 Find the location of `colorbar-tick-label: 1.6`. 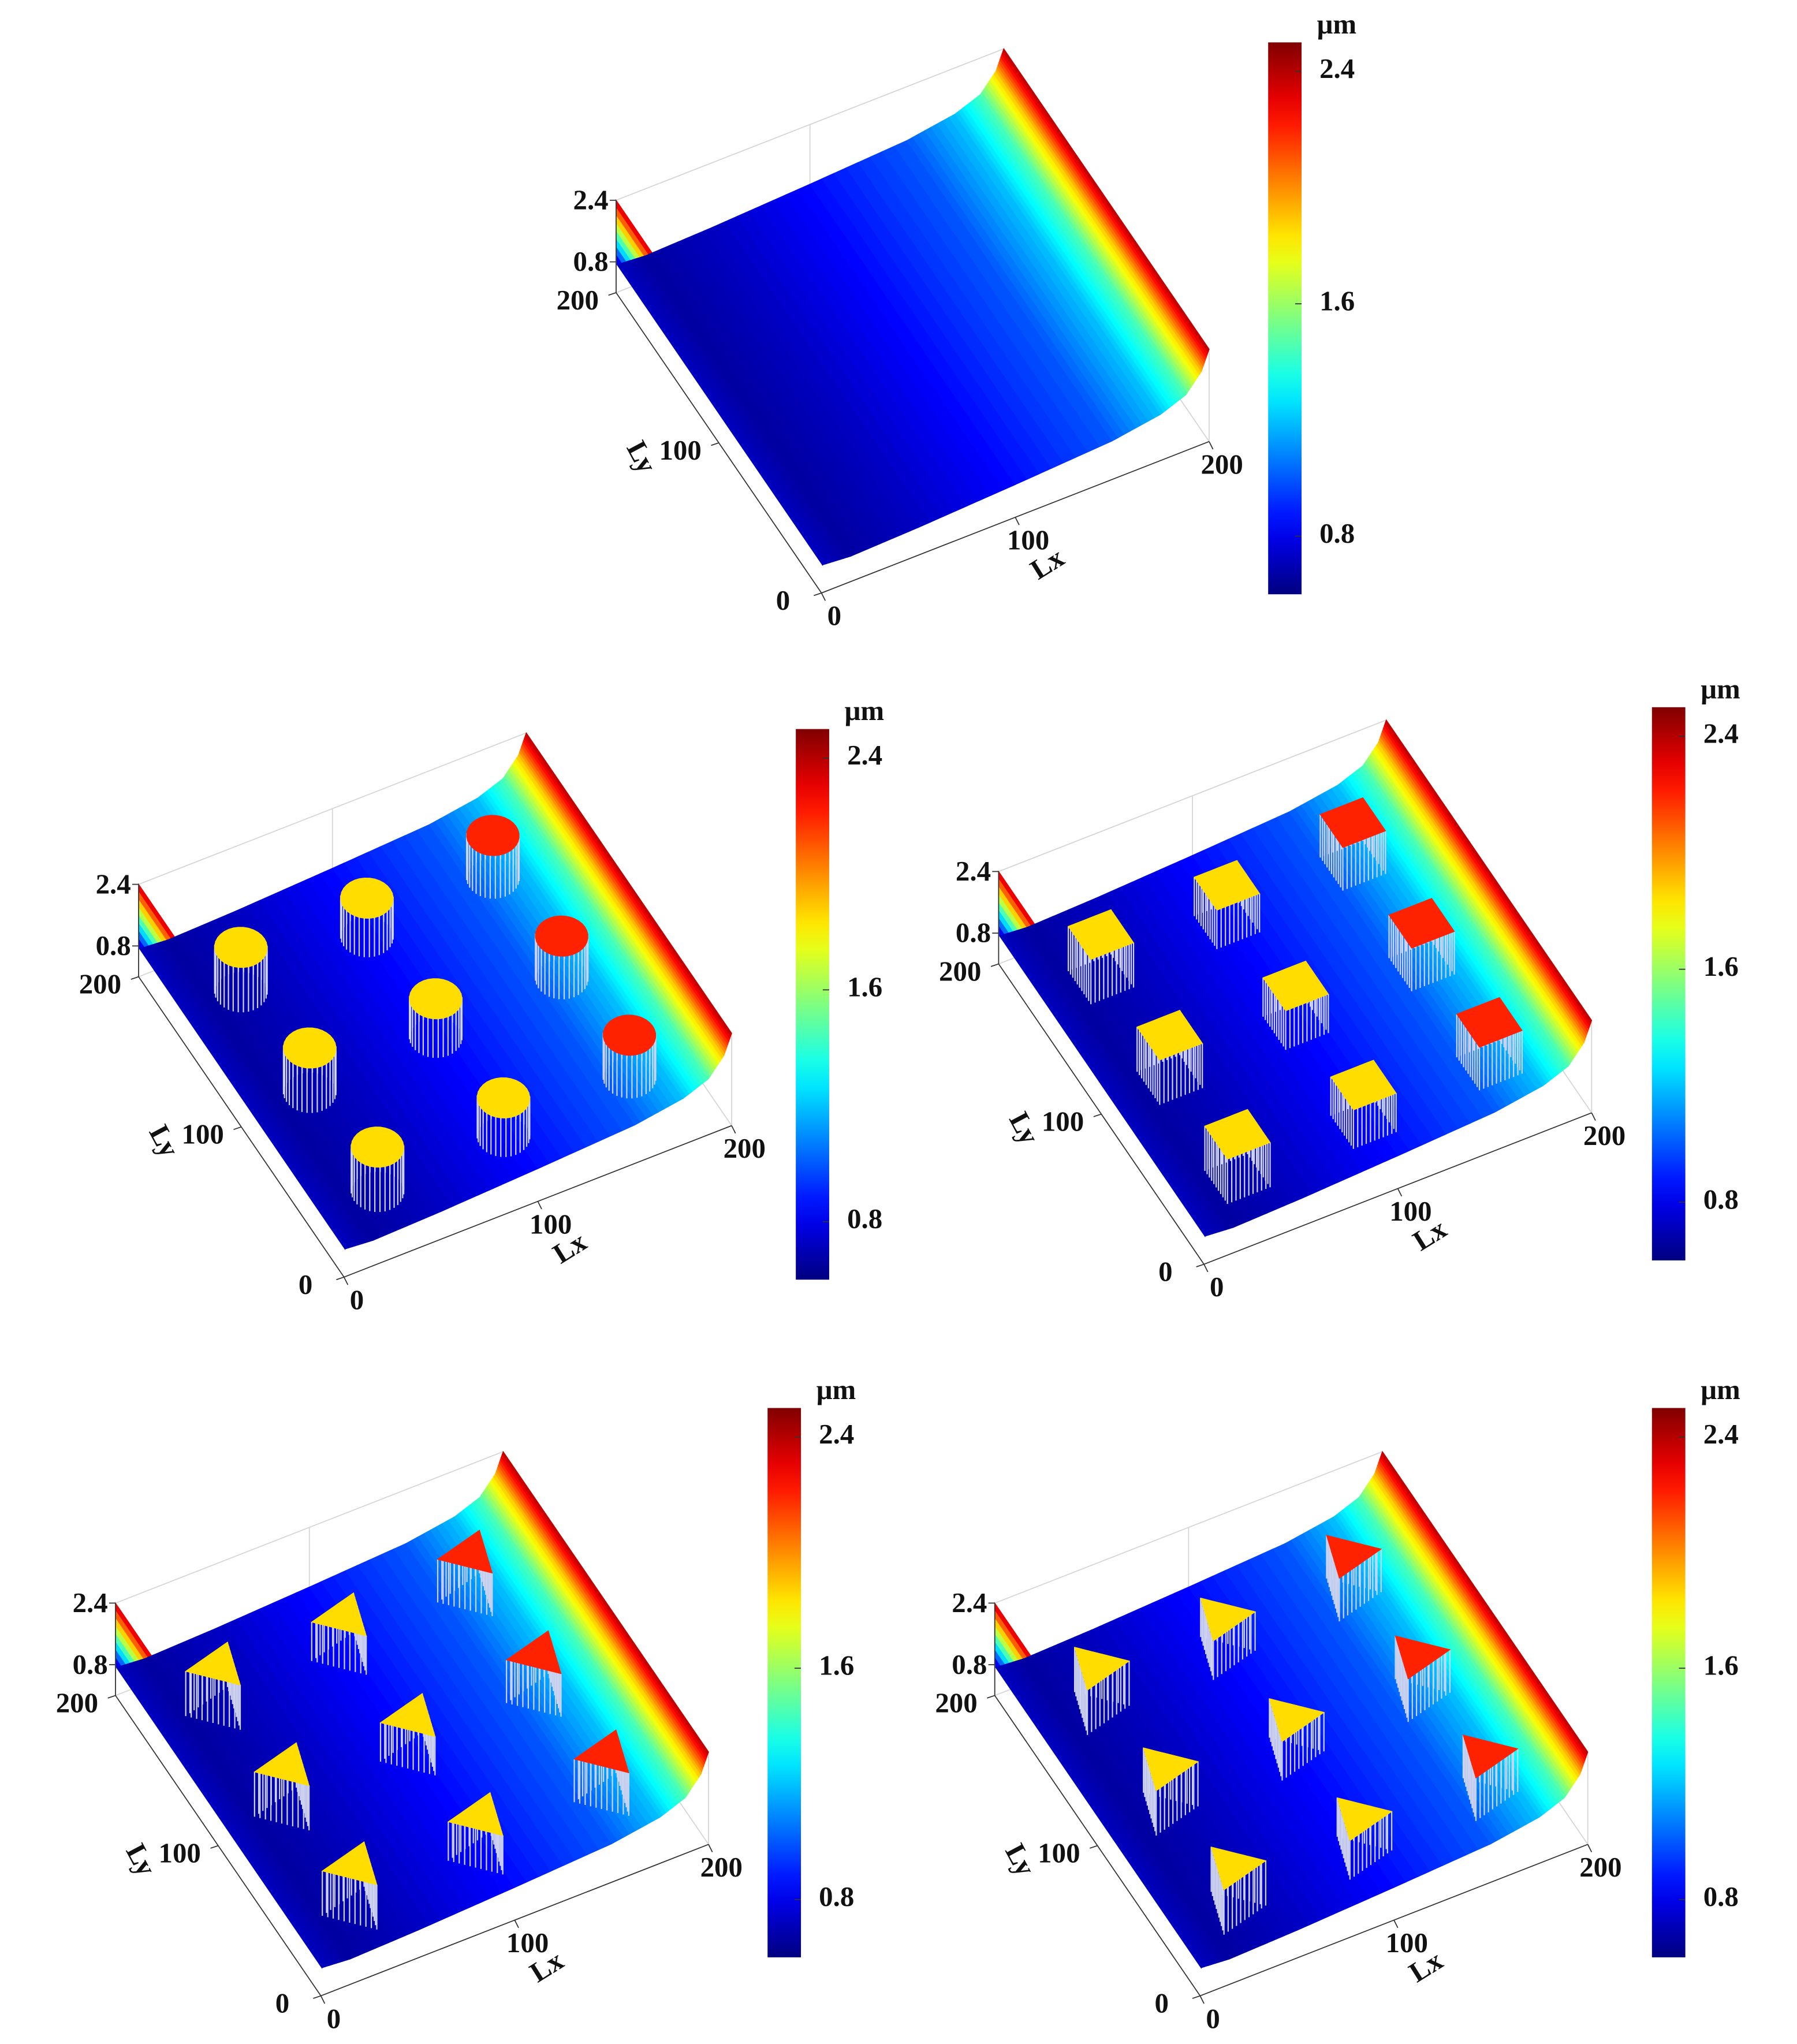

colorbar-tick-label: 1.6 is located at coordinates (864, 987).